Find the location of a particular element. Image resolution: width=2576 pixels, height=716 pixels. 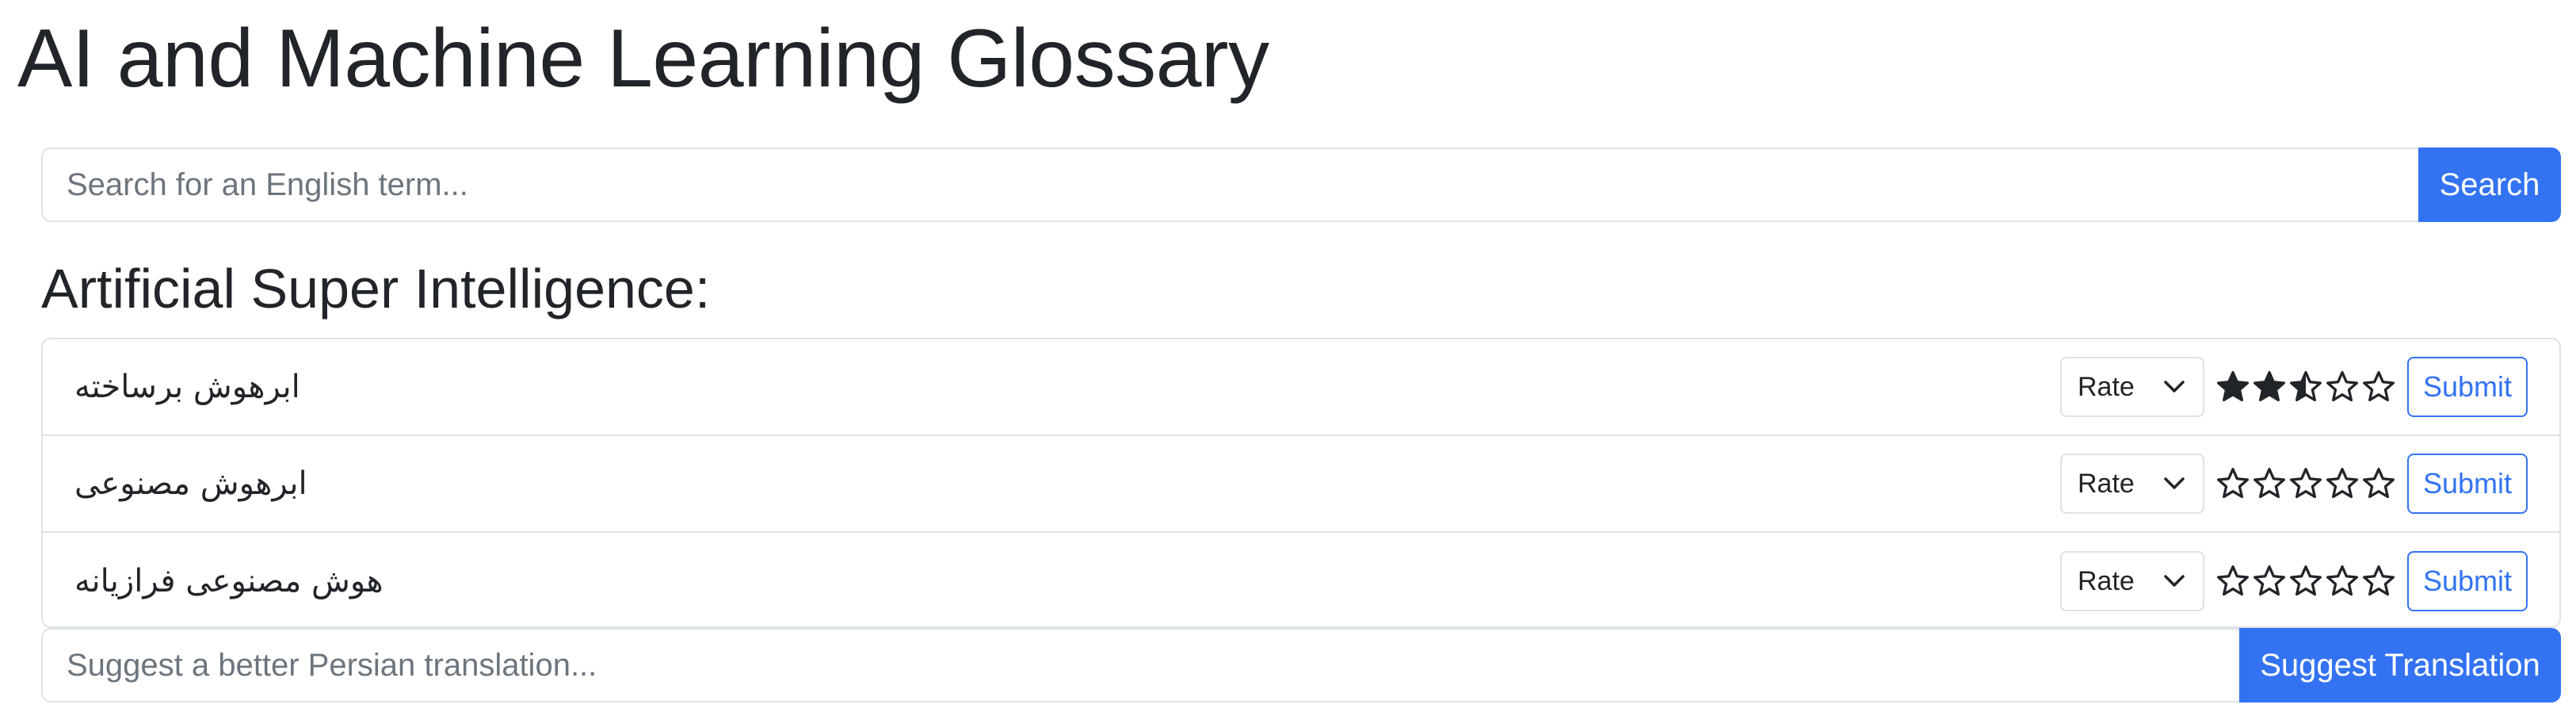

search-bar: Search is located at coordinates (1301, 184).